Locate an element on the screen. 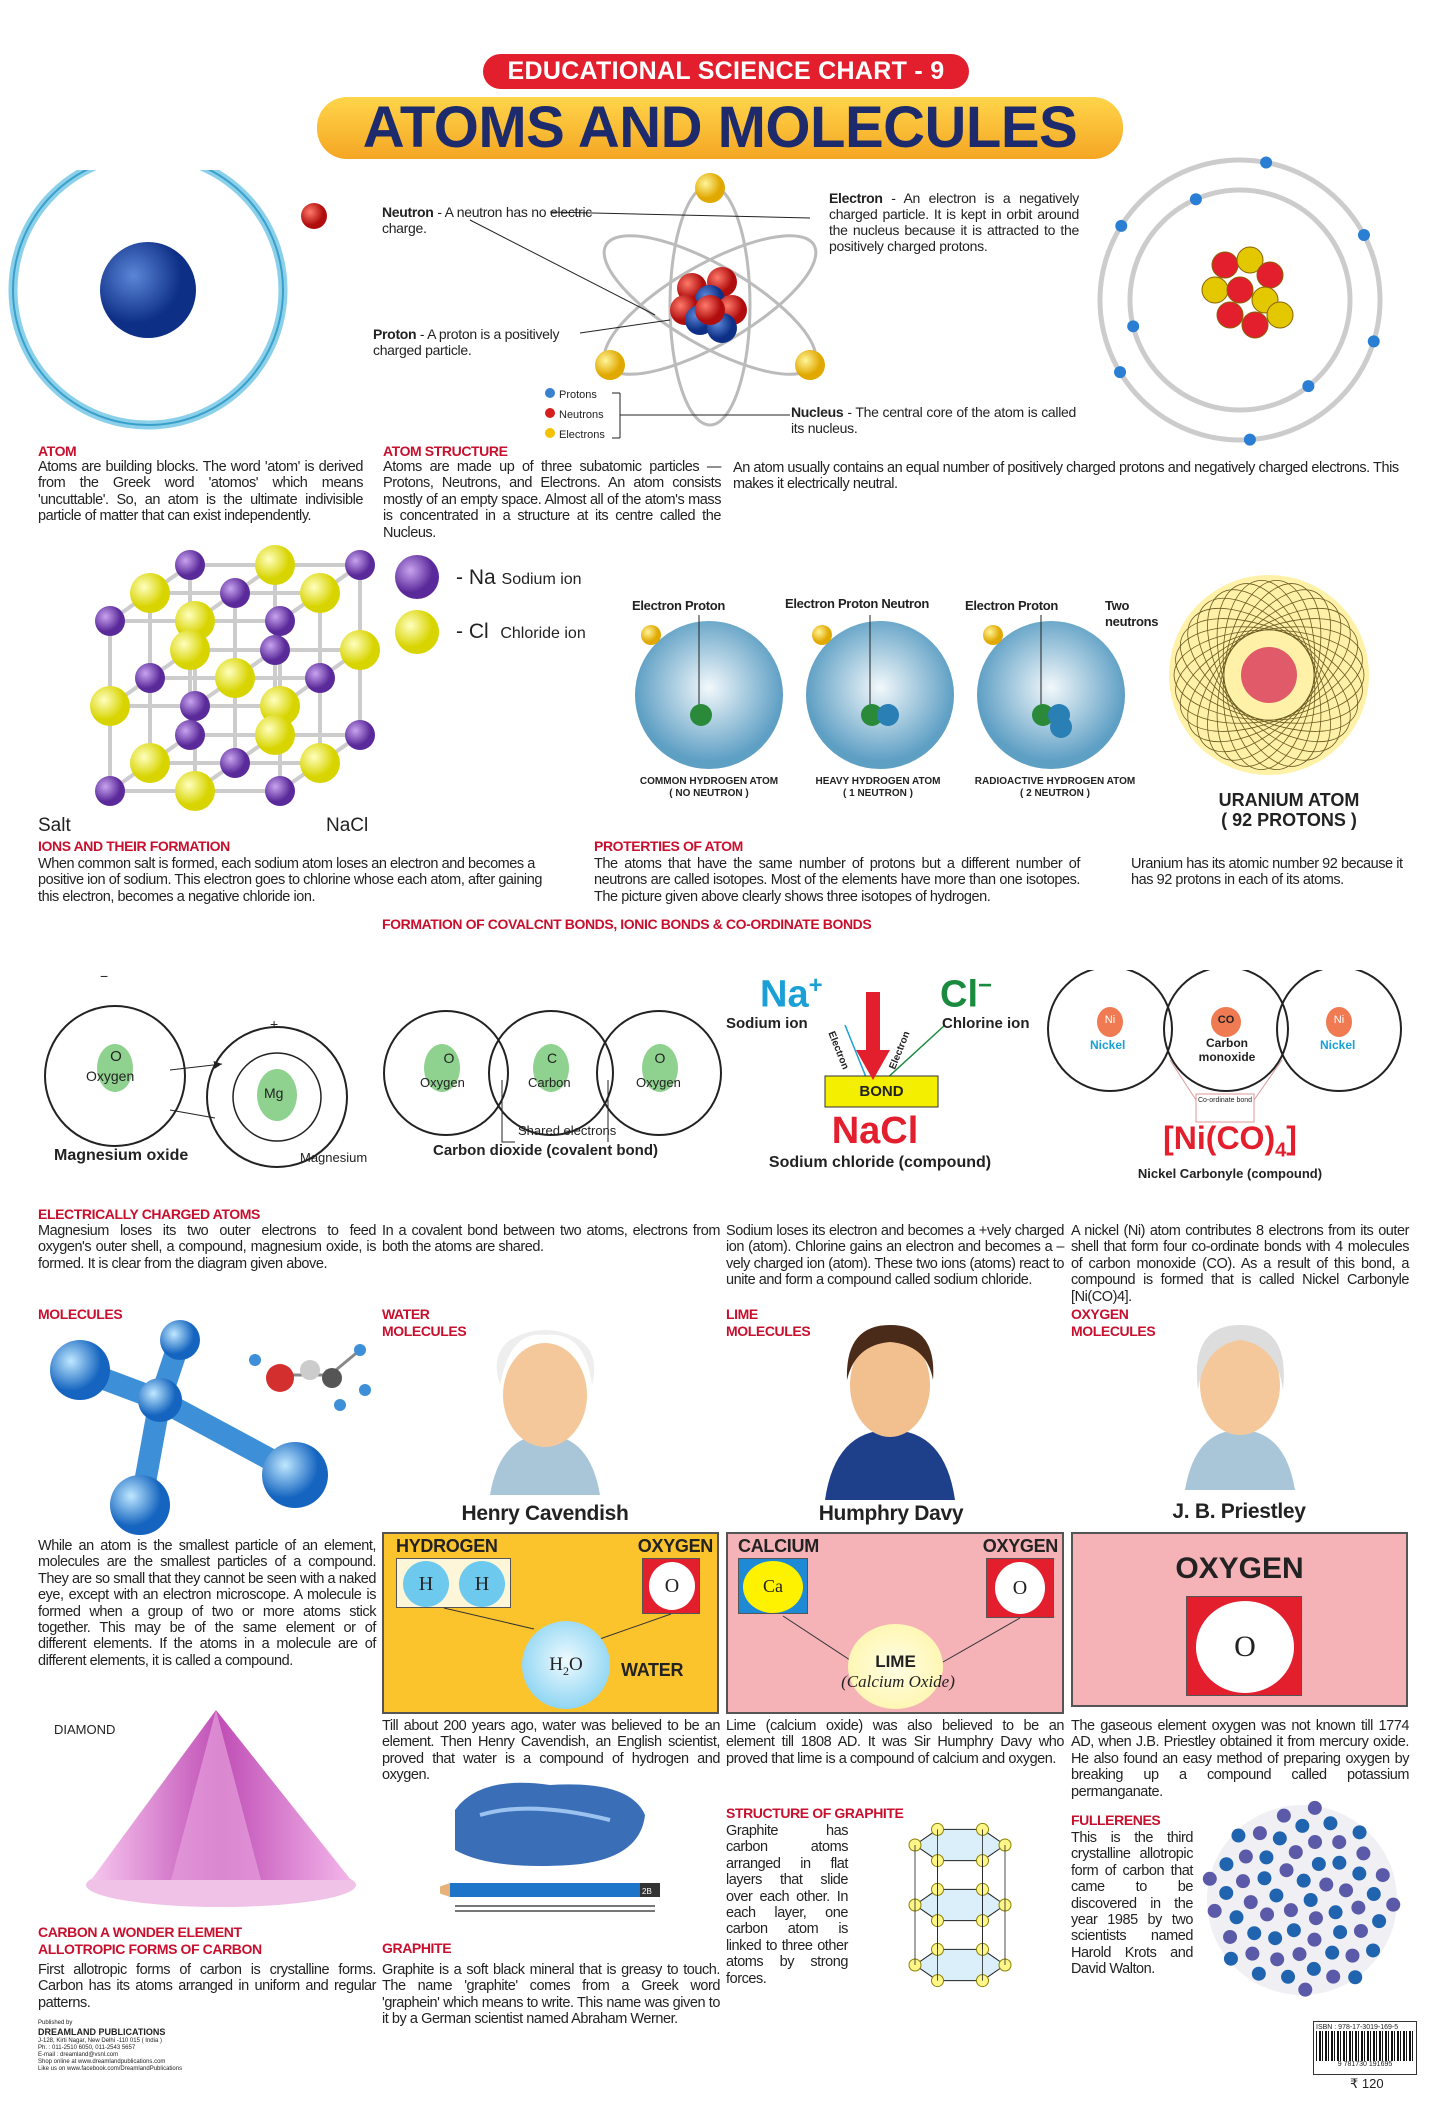 The height and width of the screenshot is (2122, 1445). nacl-formula: NaCl is located at coordinates (875, 1131).